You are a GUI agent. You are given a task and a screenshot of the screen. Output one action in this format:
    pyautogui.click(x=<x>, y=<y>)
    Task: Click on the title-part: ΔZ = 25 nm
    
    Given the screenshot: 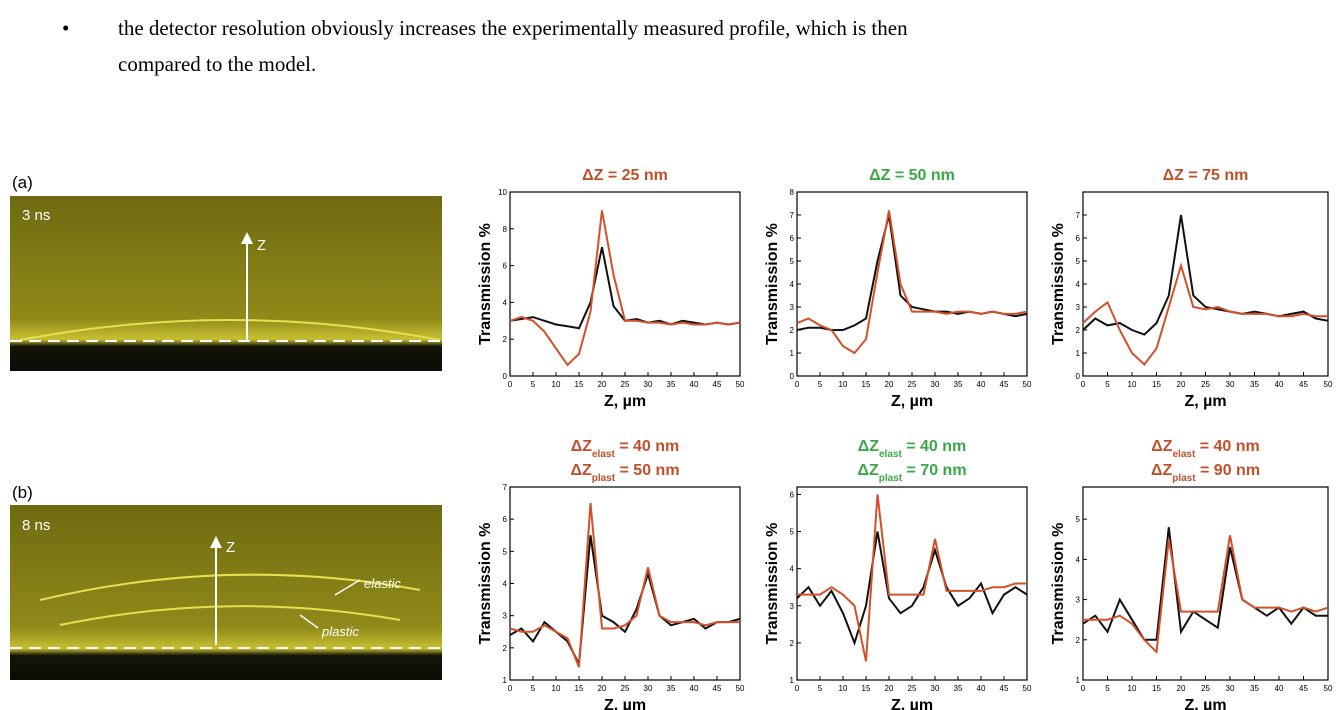 What is the action you would take?
    pyautogui.click(x=625, y=175)
    